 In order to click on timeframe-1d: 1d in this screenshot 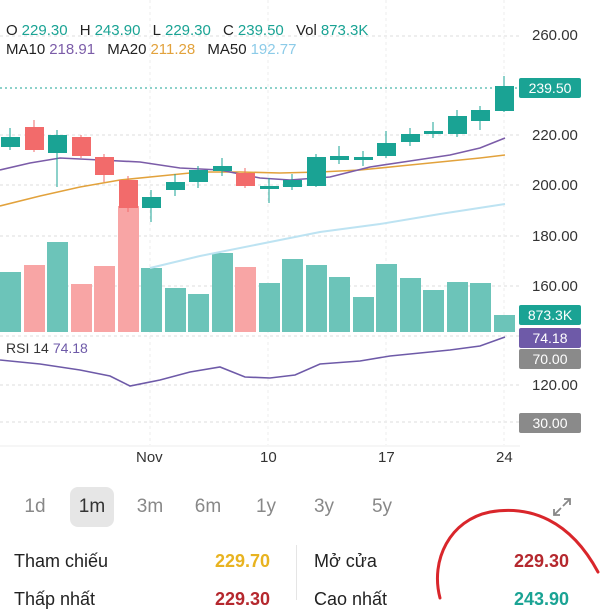, I will do `click(35, 506)`.